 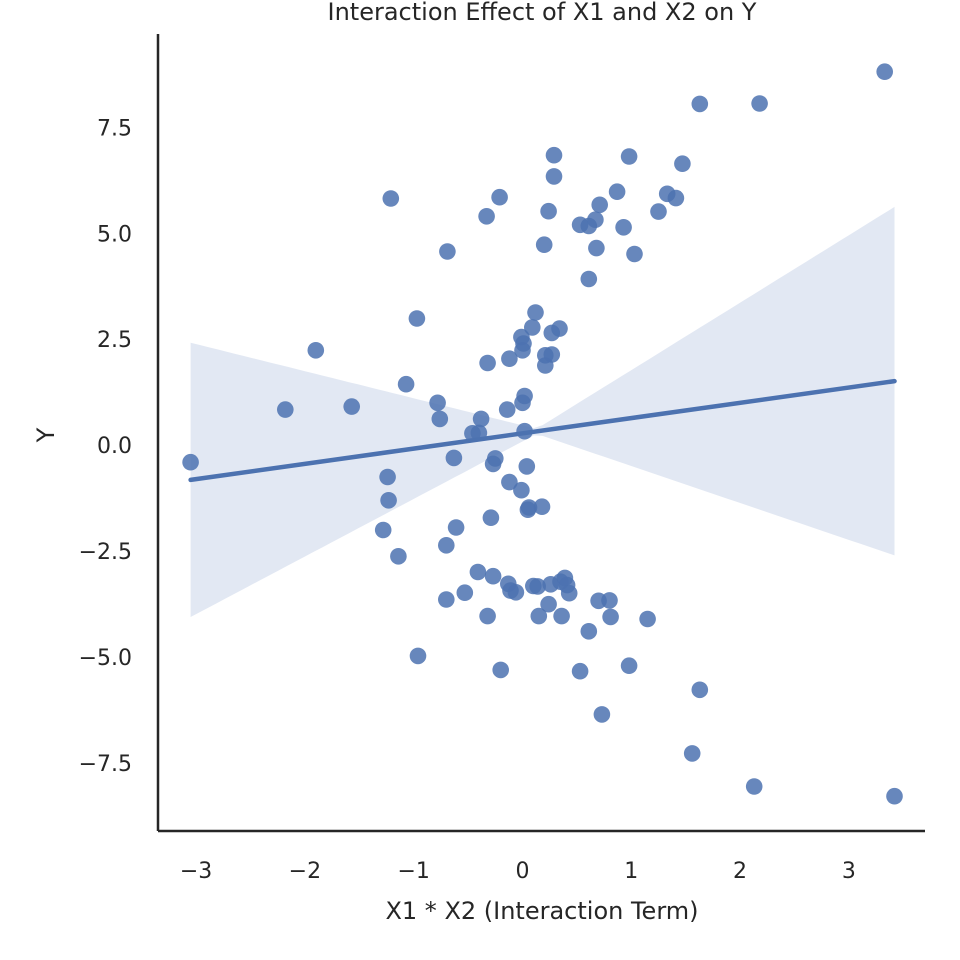 What do you see at coordinates (114, 340) in the screenshot?
I see `y-tick-label: 2.5` at bounding box center [114, 340].